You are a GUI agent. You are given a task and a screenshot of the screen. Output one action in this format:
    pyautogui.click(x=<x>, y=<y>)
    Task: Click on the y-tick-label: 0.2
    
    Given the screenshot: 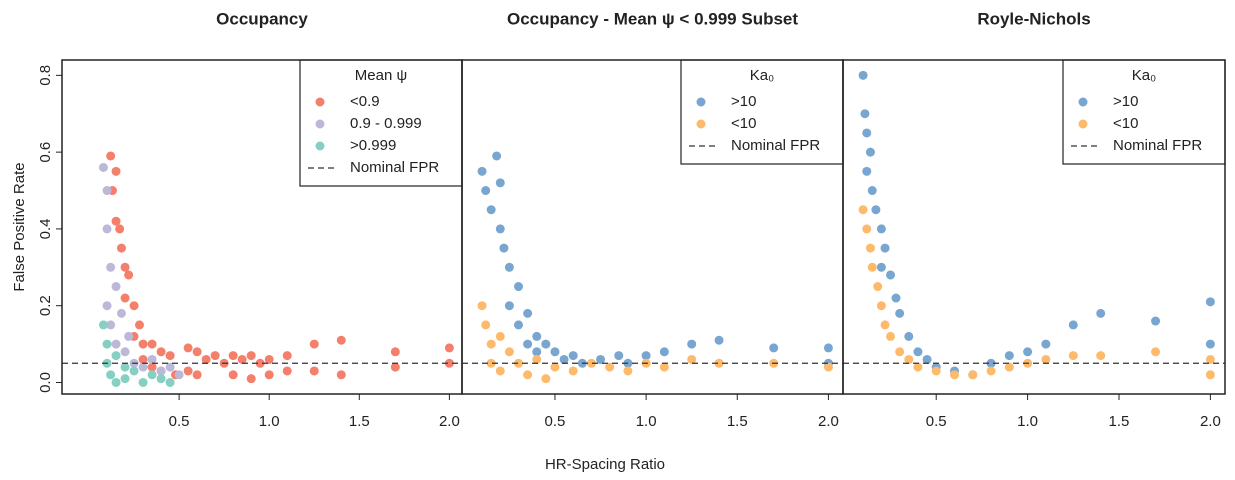 What is the action you would take?
    pyautogui.click(x=45, y=305)
    